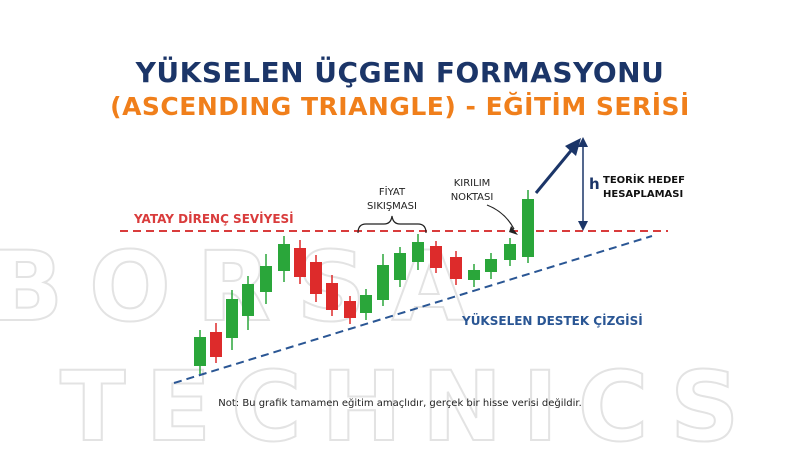  What do you see at coordinates (513, 230) in the screenshot?
I see `breakout-pointer-head` at bounding box center [513, 230].